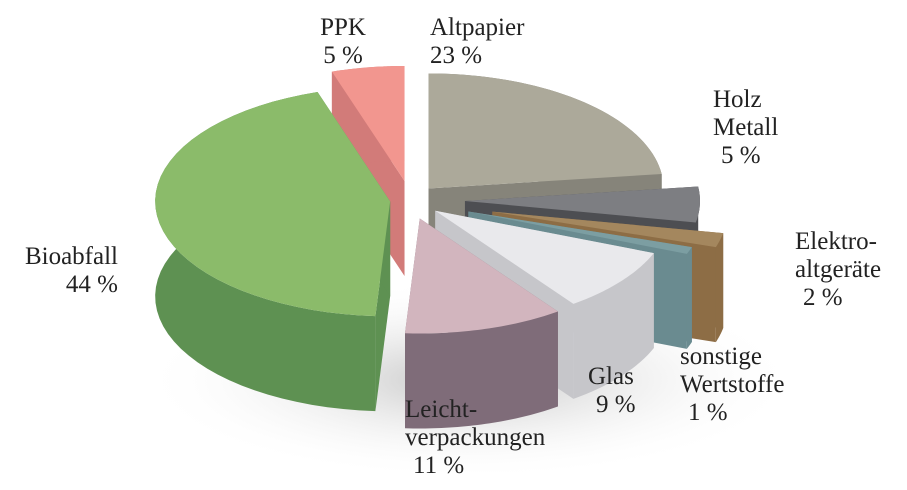 Image resolution: width=907 pixels, height=490 pixels. I want to click on slice-label: Glas 9 %, so click(612, 391).